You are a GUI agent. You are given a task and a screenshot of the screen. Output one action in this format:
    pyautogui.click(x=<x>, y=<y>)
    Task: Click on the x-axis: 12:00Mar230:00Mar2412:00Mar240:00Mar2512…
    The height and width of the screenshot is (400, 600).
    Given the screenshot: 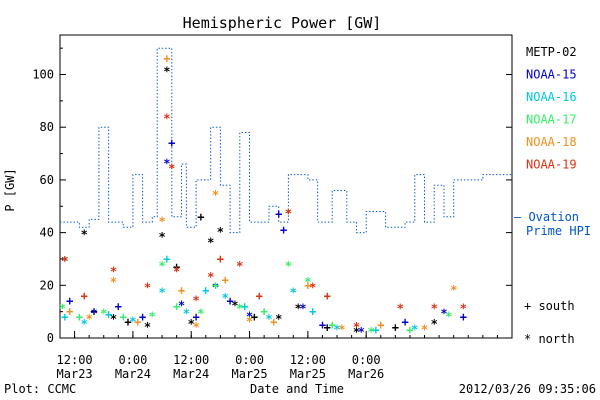 What is the action you would take?
    pyautogui.click(x=285, y=356)
    